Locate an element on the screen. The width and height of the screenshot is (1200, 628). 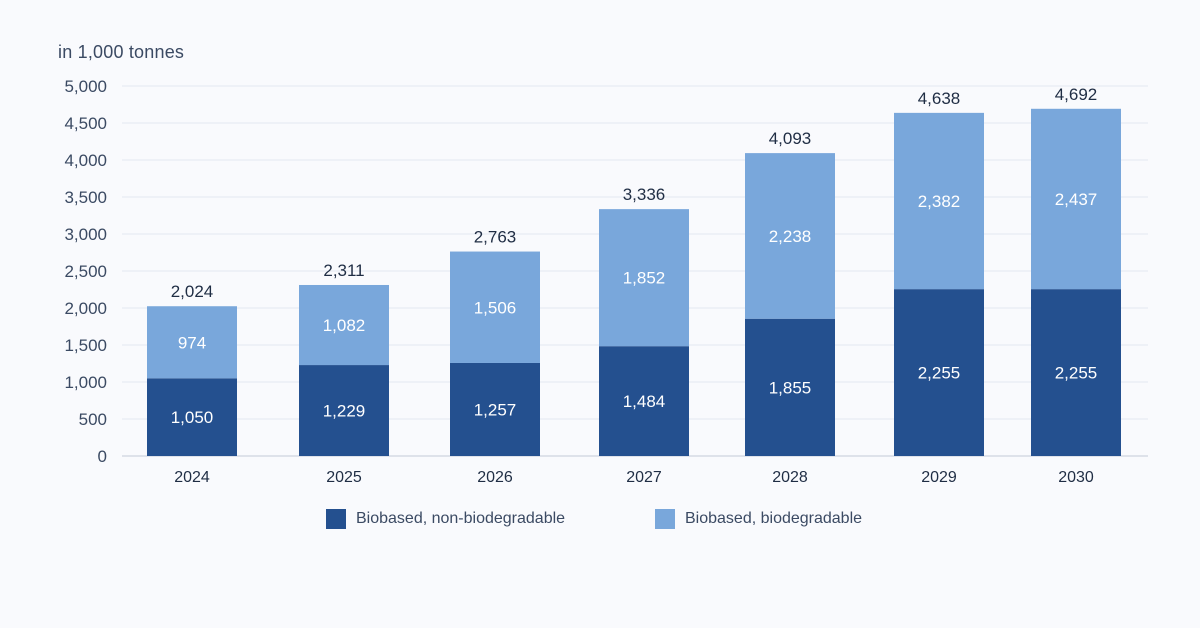
data-label-biodegradable: 2,382 is located at coordinates (939, 201).